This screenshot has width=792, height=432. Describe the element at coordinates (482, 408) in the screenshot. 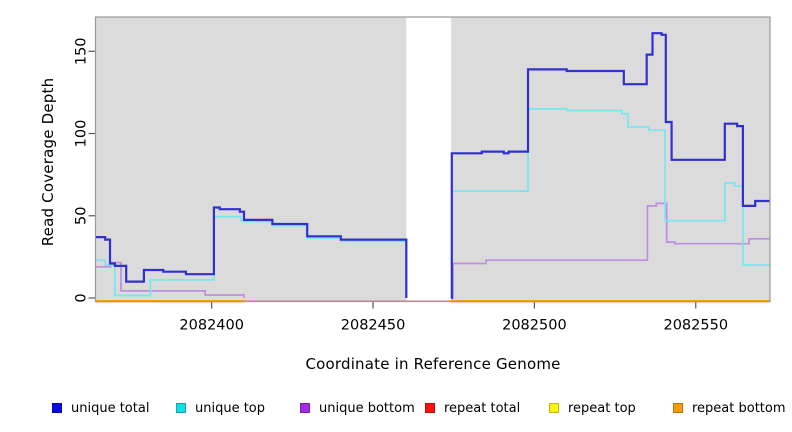

I see `legend-label: repeat total` at that location.